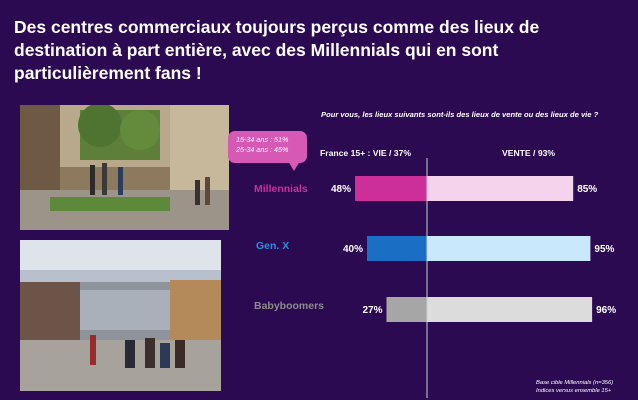  What do you see at coordinates (604, 249) in the screenshot?
I see `value-label-vente-gen-x: 95%` at bounding box center [604, 249].